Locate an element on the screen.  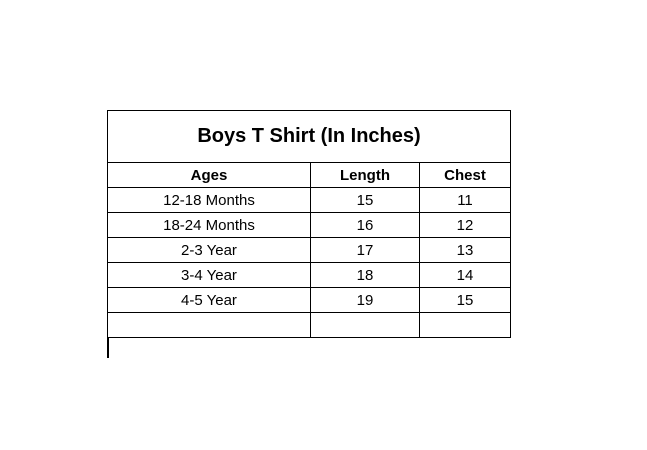
chest-cell: 12 is located at coordinates (465, 225).